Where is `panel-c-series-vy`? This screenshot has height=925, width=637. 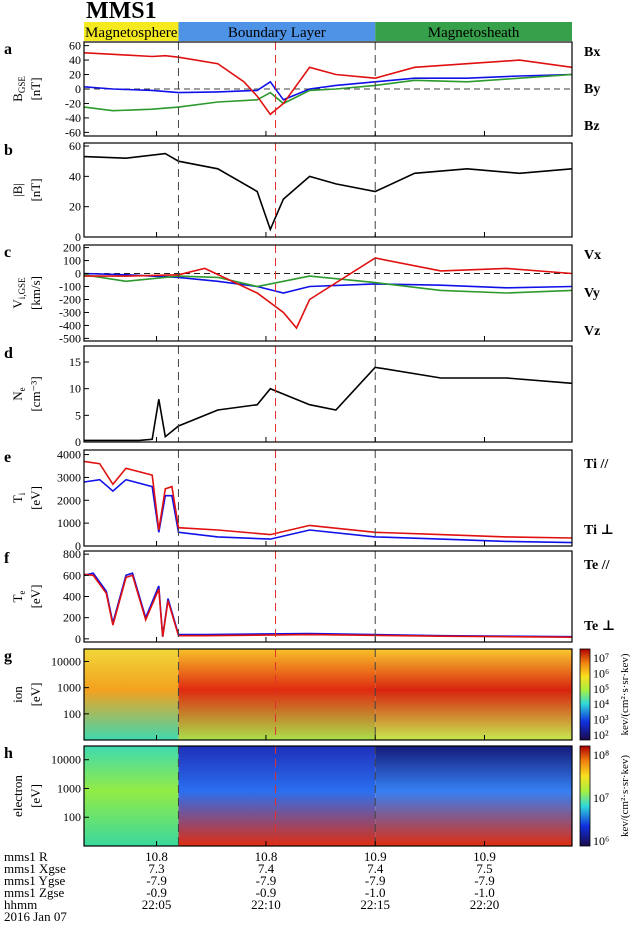 panel-c-series-vy is located at coordinates (328, 284).